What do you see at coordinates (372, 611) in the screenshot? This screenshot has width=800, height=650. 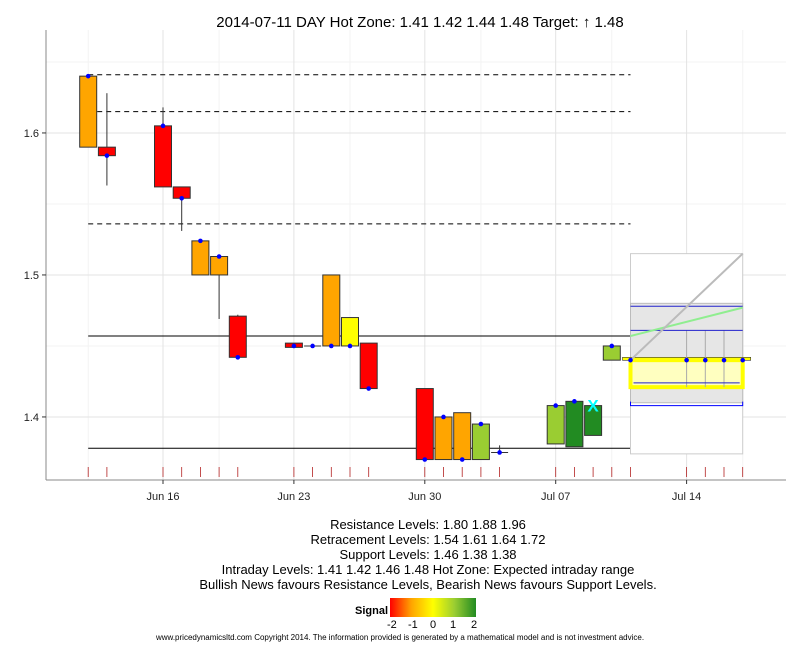 I see `legend-title: Signal` at bounding box center [372, 611].